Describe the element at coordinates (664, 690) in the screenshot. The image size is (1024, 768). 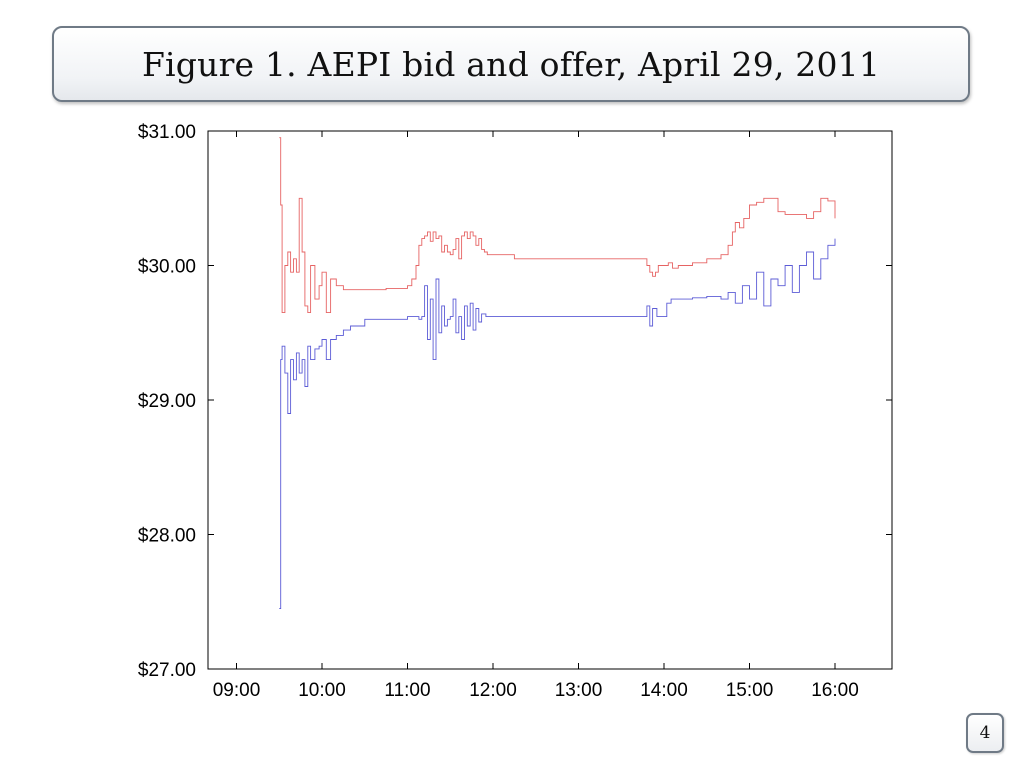
I see `x-tick-label: 14:00` at that location.